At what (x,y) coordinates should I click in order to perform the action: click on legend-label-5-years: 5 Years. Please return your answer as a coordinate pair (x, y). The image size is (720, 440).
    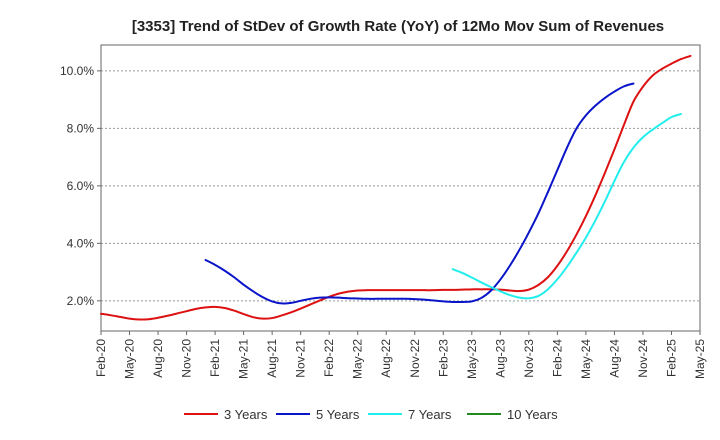
    Looking at the image, I should click on (338, 414).